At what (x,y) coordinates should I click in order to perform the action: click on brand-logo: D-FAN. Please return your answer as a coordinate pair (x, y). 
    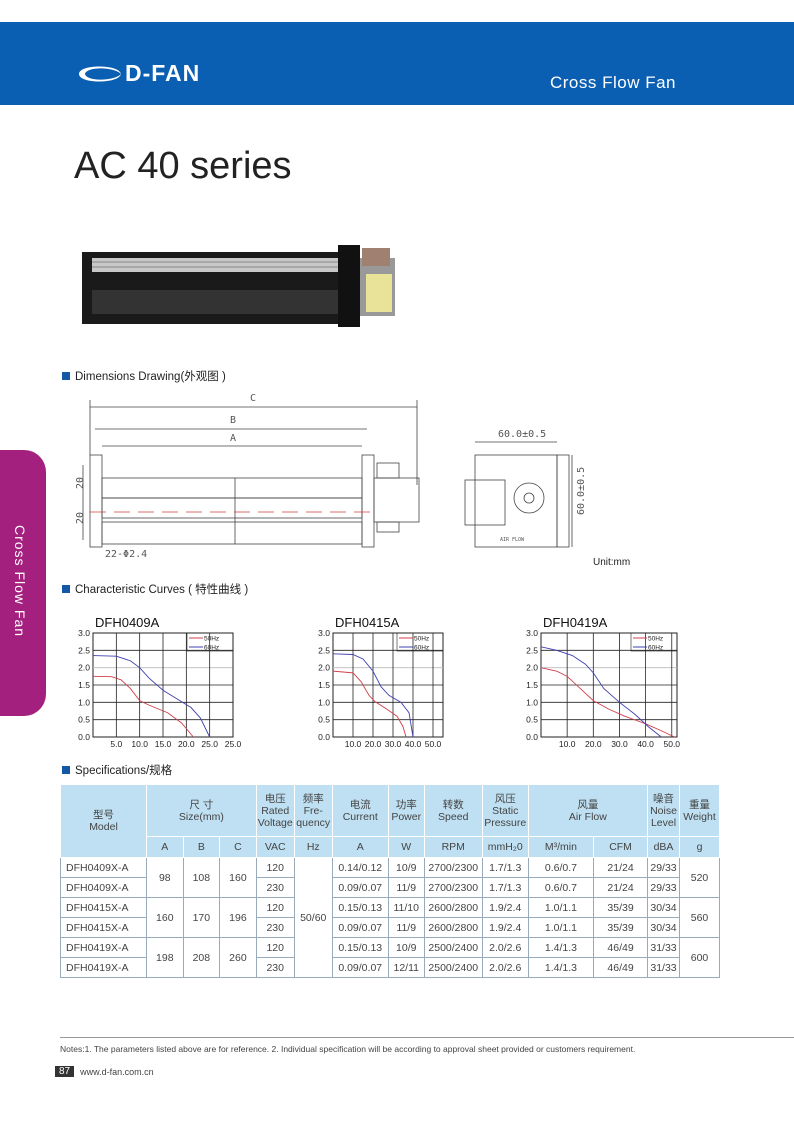
    Looking at the image, I should click on (137, 73).